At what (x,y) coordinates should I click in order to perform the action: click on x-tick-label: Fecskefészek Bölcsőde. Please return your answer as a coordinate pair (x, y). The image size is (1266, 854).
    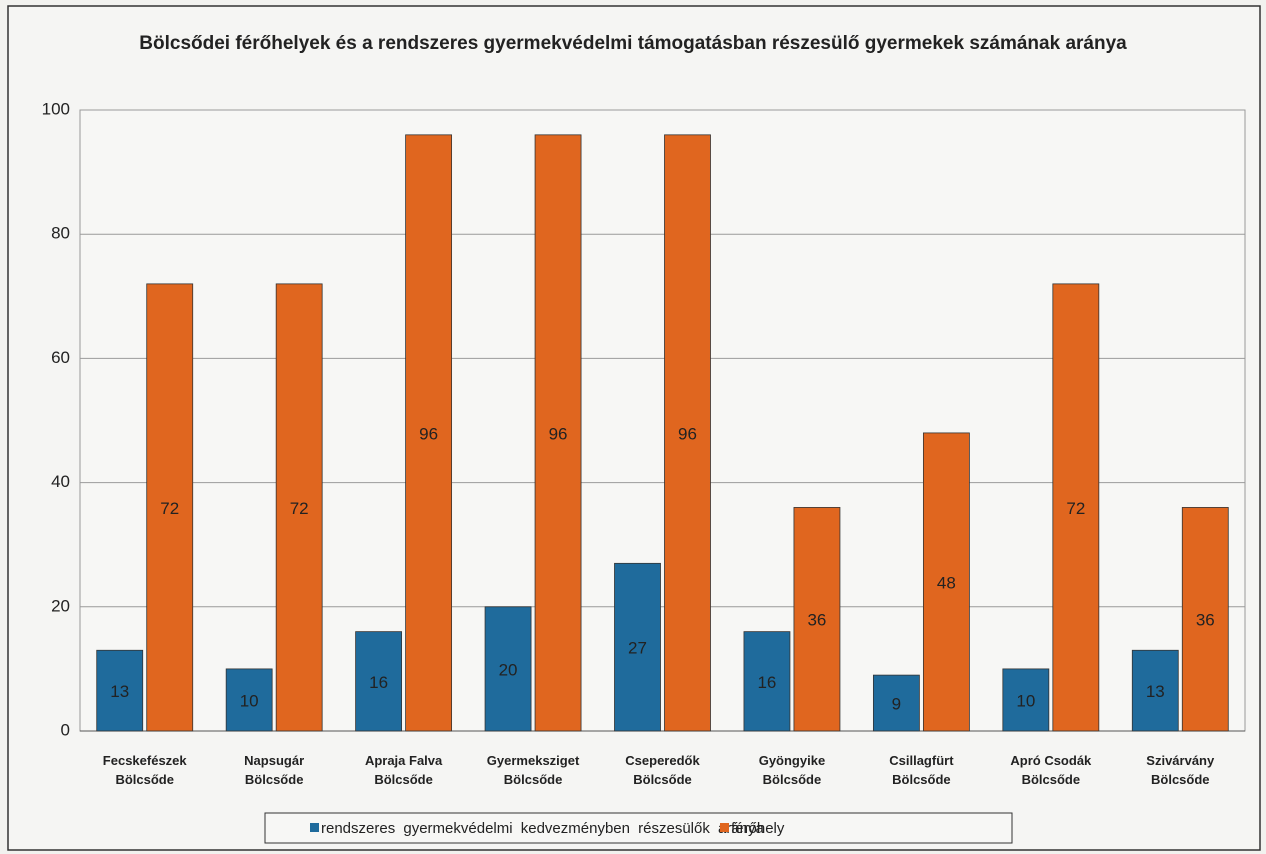
    Looking at the image, I should click on (145, 770).